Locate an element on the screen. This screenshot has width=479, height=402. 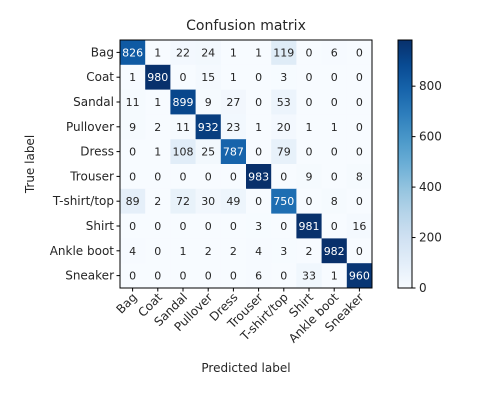
y-tick-label-pullover: Pullover is located at coordinates (90, 127).